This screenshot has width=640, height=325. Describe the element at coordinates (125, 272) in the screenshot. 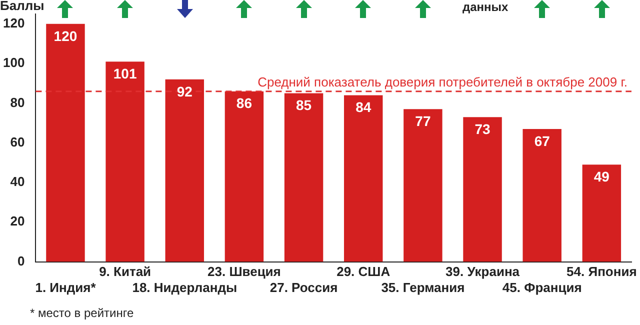

I see `x-tick-label: 9. Китай` at that location.